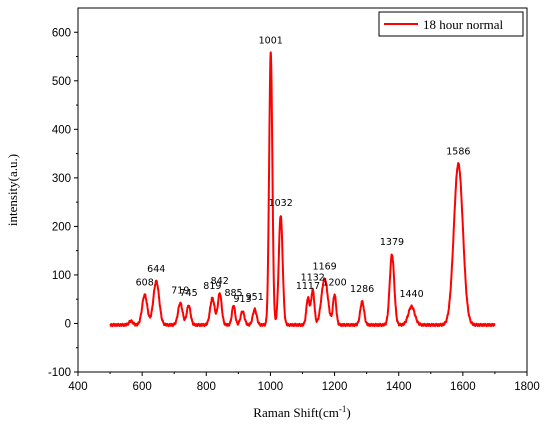  Describe the element at coordinates (411, 294) in the screenshot. I see `peak-label-1440: 1440` at that location.